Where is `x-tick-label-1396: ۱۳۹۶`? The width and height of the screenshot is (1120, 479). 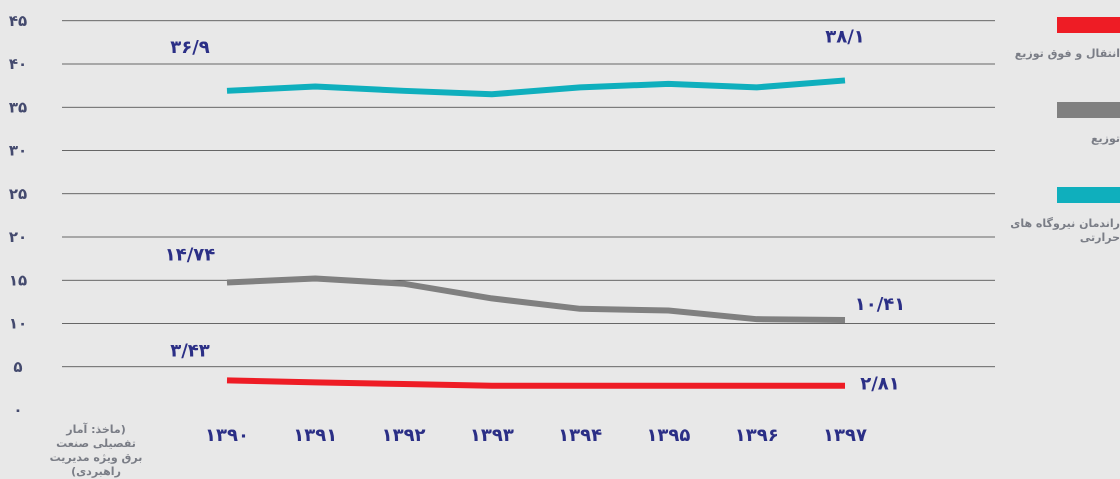 x-tick-label-1396: ۱۳۹۶ is located at coordinates (757, 435).